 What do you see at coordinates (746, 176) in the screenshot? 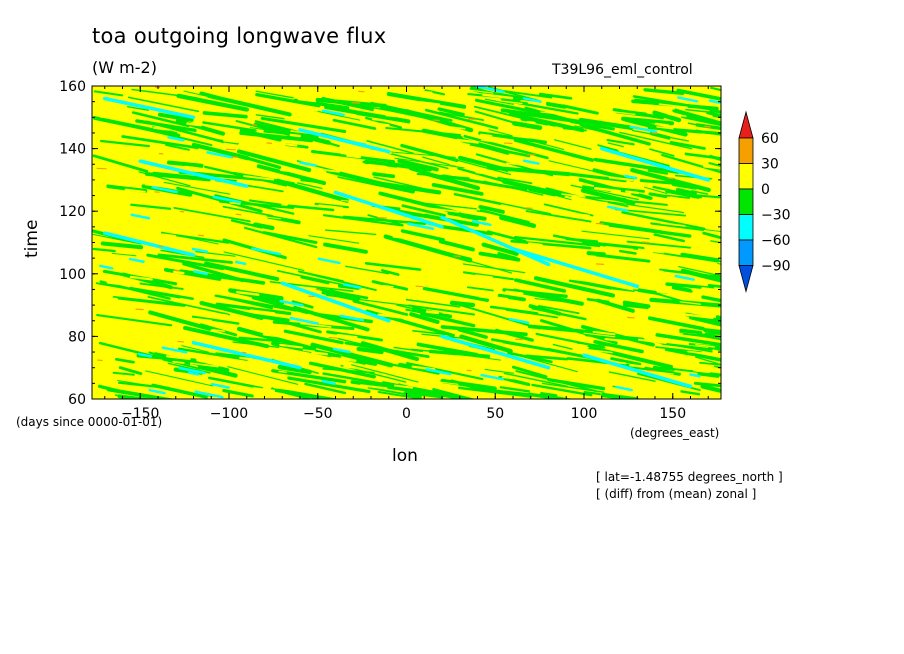
I see `colorbar-box` at bounding box center [746, 176].